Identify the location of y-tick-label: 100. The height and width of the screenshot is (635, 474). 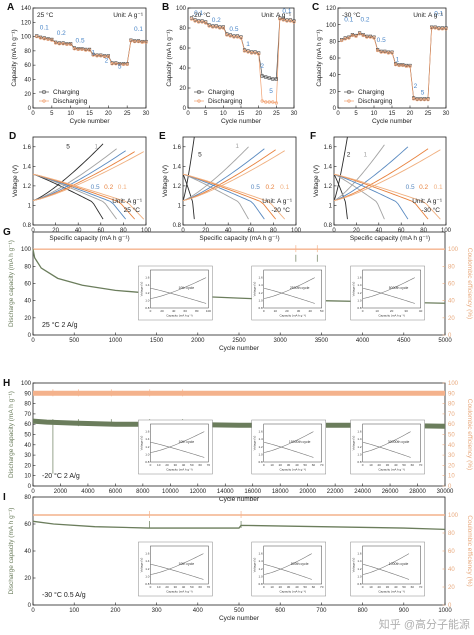
(26, 384).